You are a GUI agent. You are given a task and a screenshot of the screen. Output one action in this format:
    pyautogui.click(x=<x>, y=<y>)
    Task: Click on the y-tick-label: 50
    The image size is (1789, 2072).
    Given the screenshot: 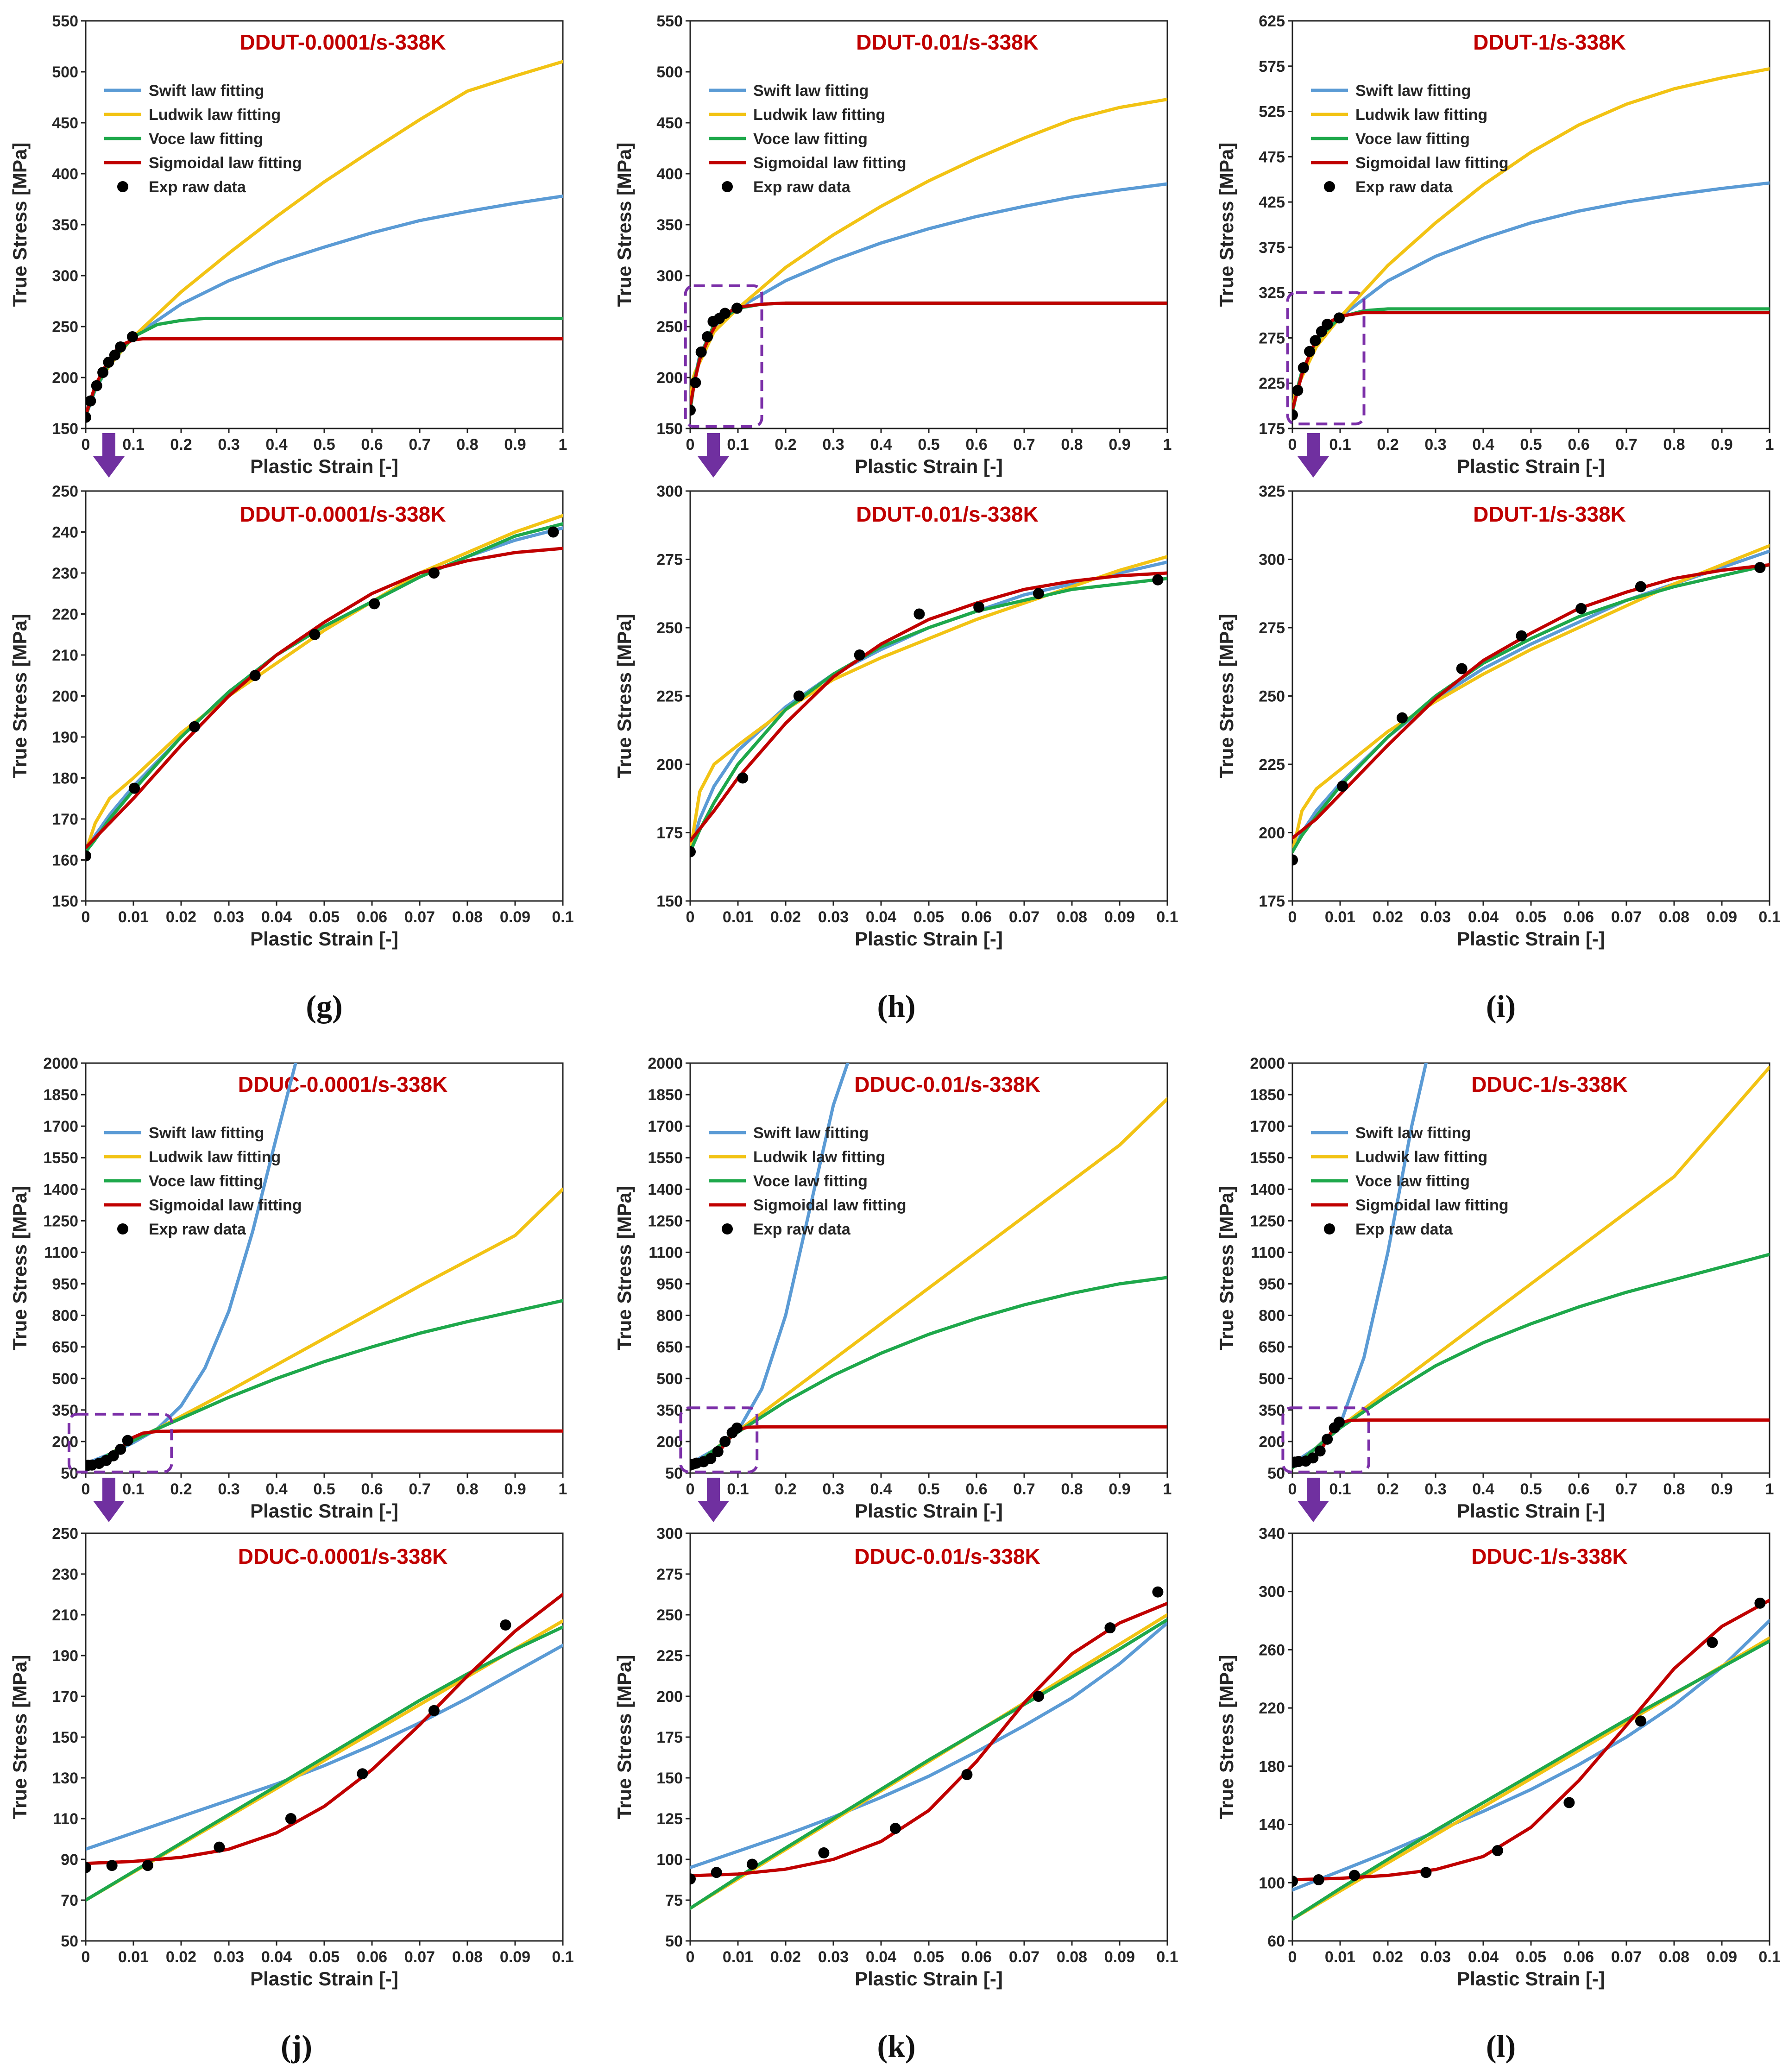 What is the action you would take?
    pyautogui.click(x=70, y=1941)
    